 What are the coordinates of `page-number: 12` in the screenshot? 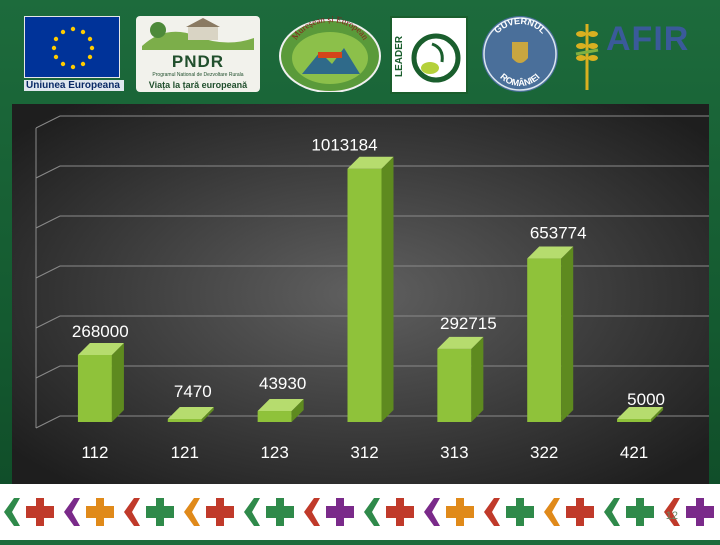 It's located at (671, 516).